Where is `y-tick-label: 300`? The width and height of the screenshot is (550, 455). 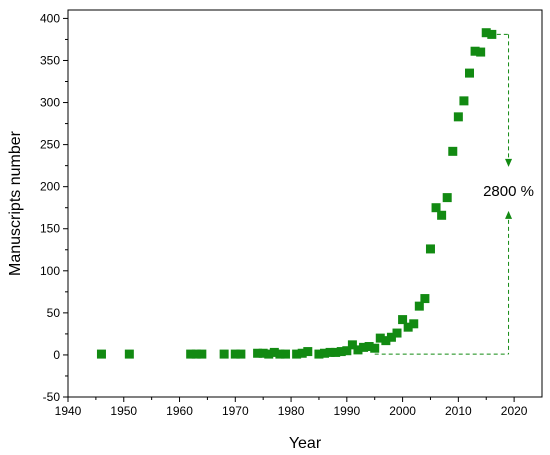
y-tick-label: 300 is located at coordinates (50, 103).